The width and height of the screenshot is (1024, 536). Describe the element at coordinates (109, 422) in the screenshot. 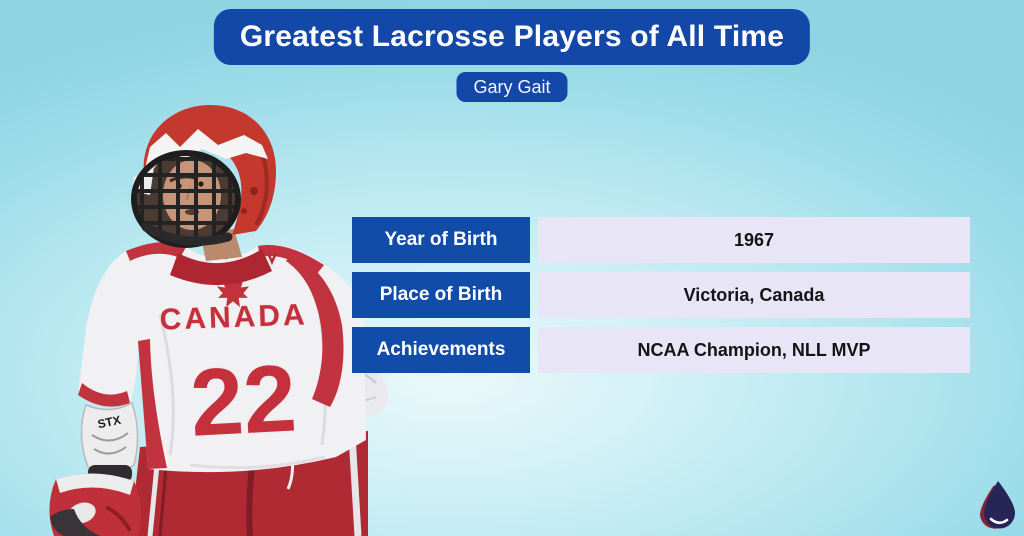

I see `arm-pad-brand-text: STX` at that location.